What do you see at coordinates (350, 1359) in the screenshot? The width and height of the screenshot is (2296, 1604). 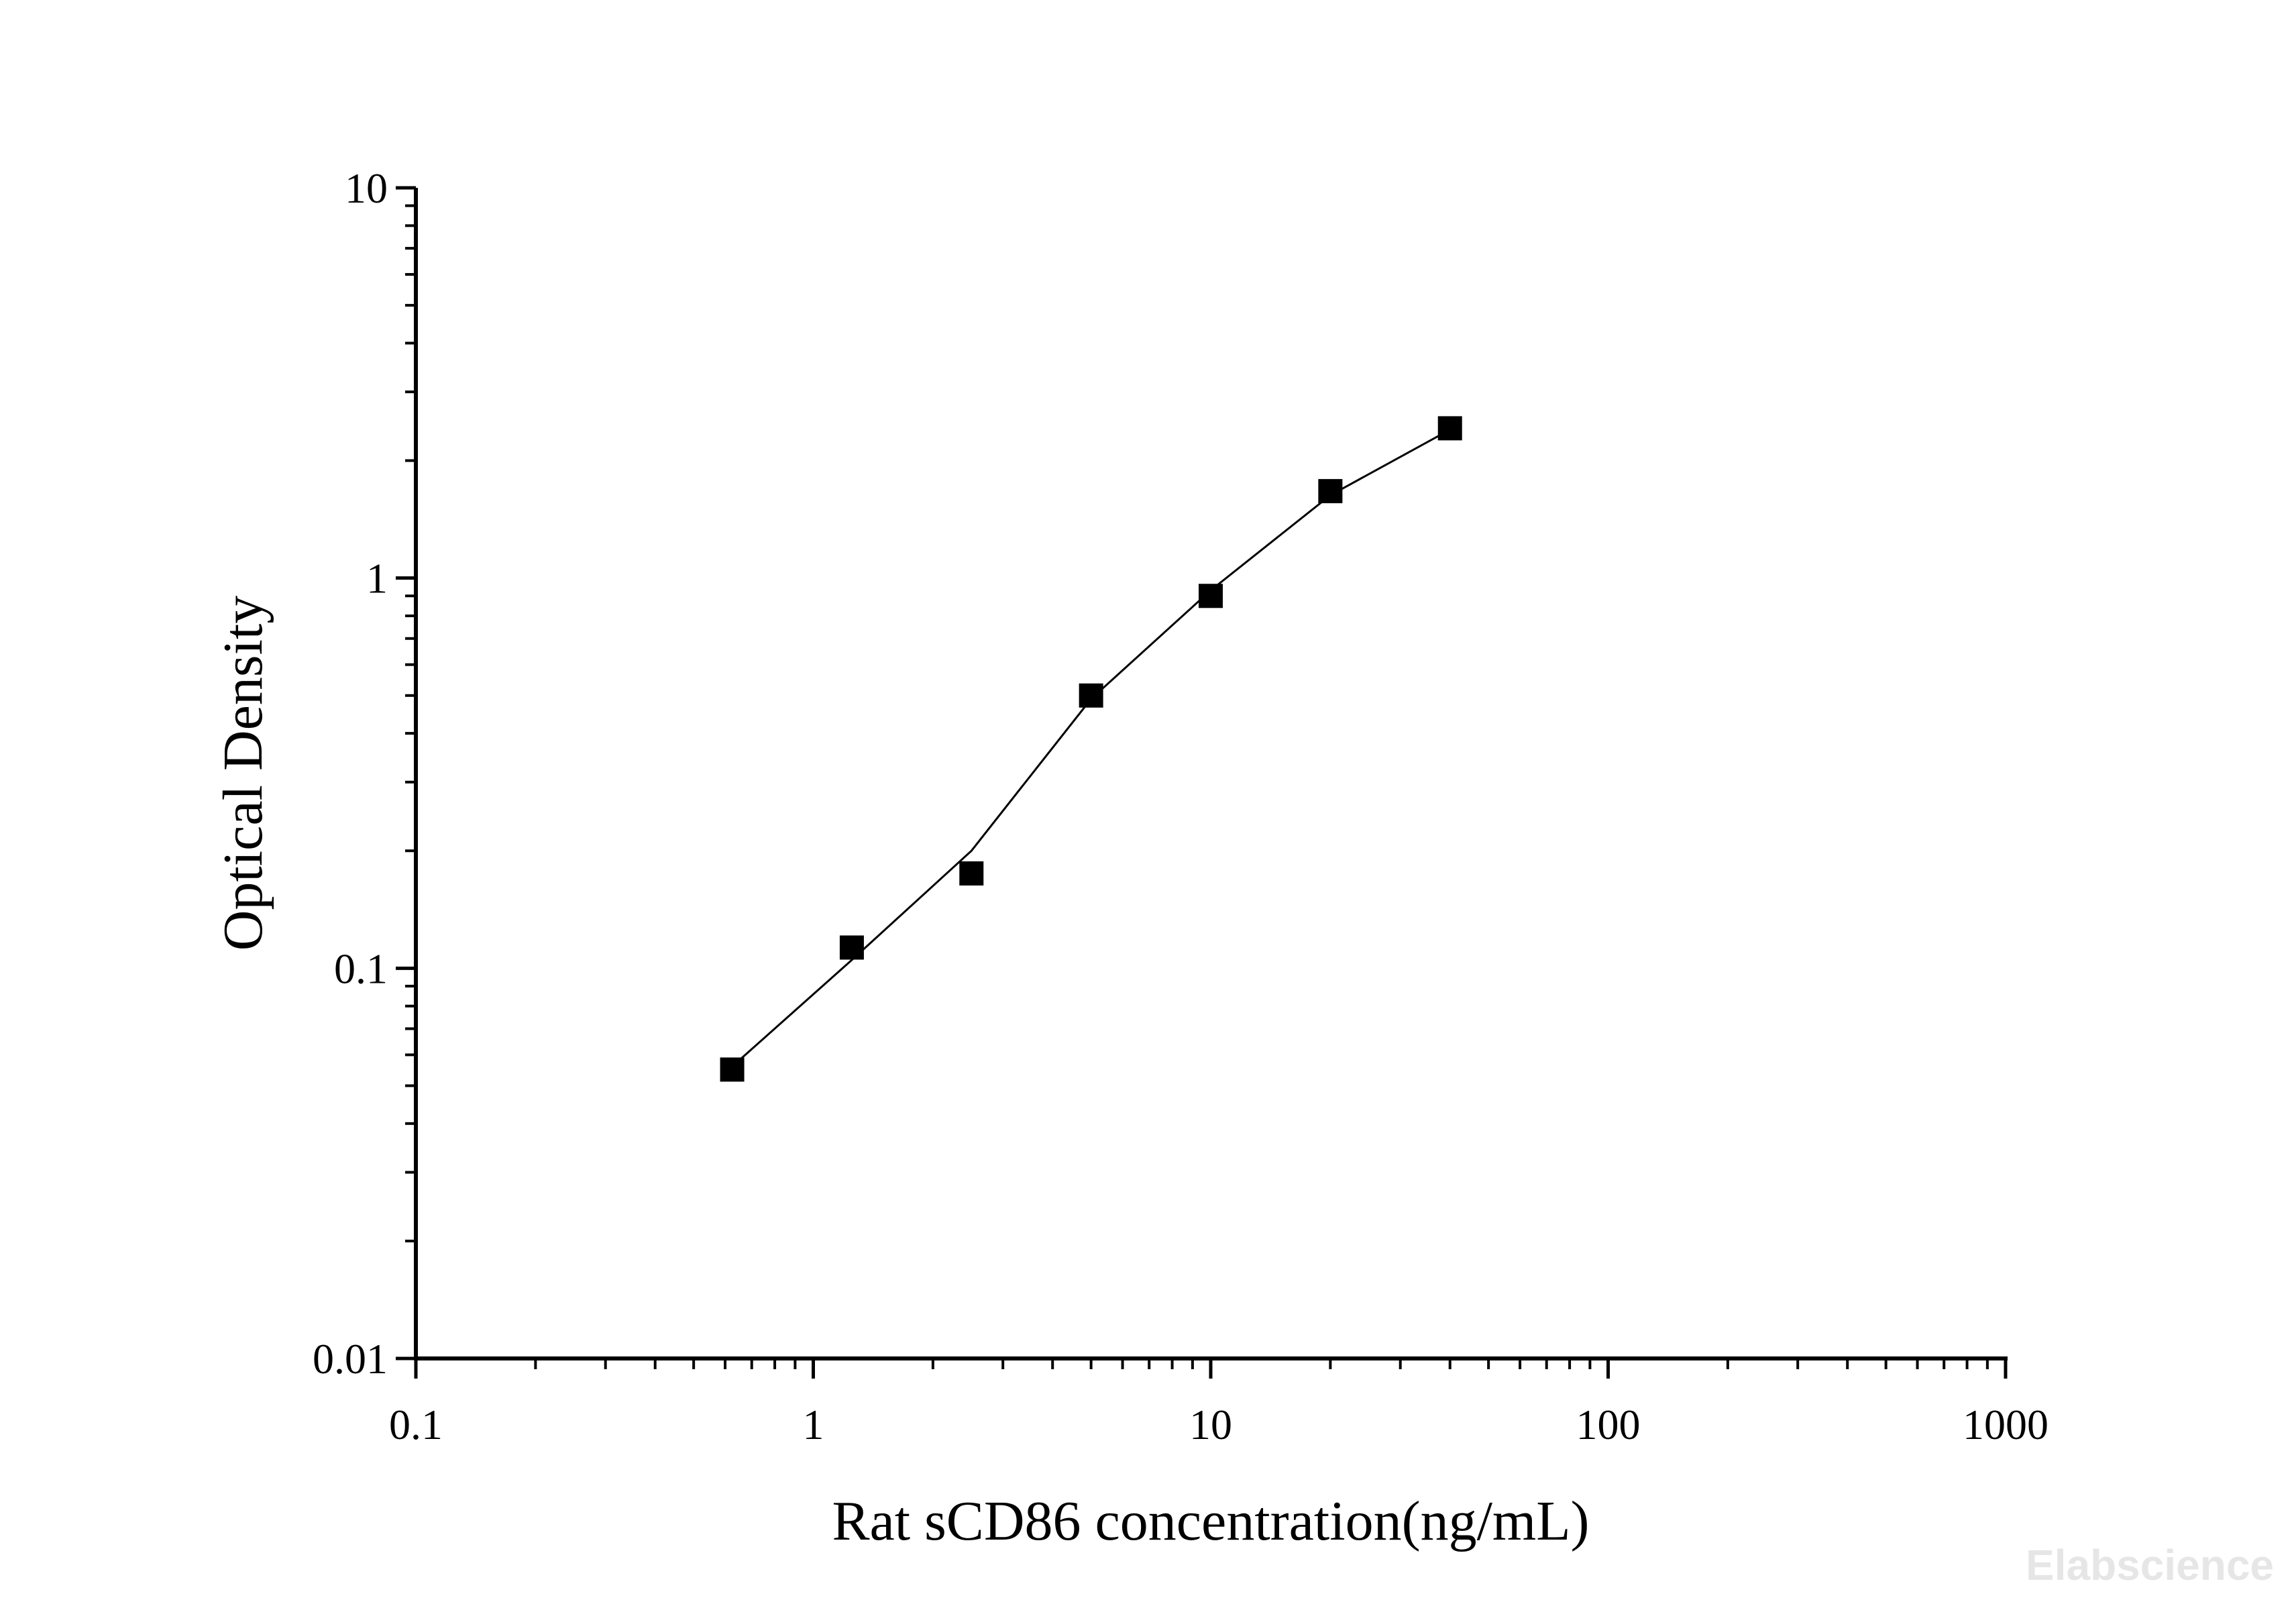 I see `y-tick-label: 0.01` at bounding box center [350, 1359].